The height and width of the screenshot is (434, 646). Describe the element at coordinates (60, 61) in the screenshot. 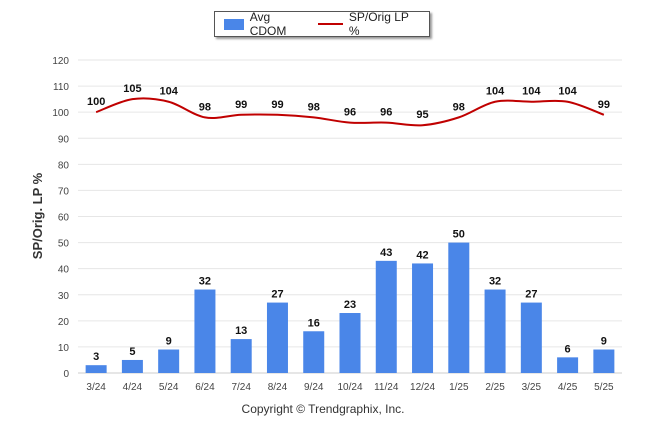

I see `y-tick-label: 120` at that location.